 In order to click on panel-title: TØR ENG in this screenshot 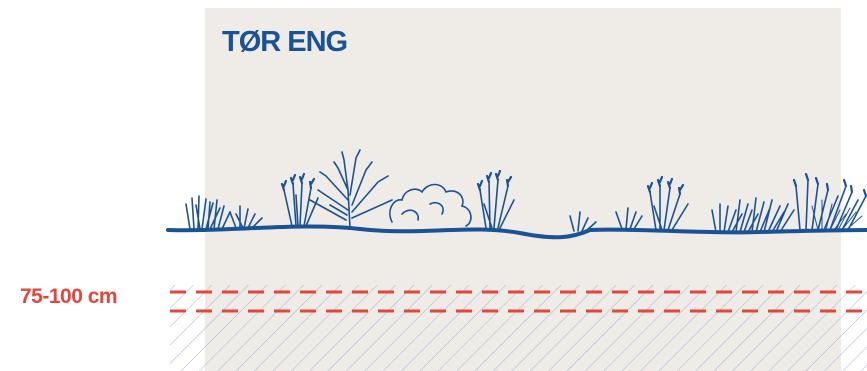, I will do `click(285, 42)`.